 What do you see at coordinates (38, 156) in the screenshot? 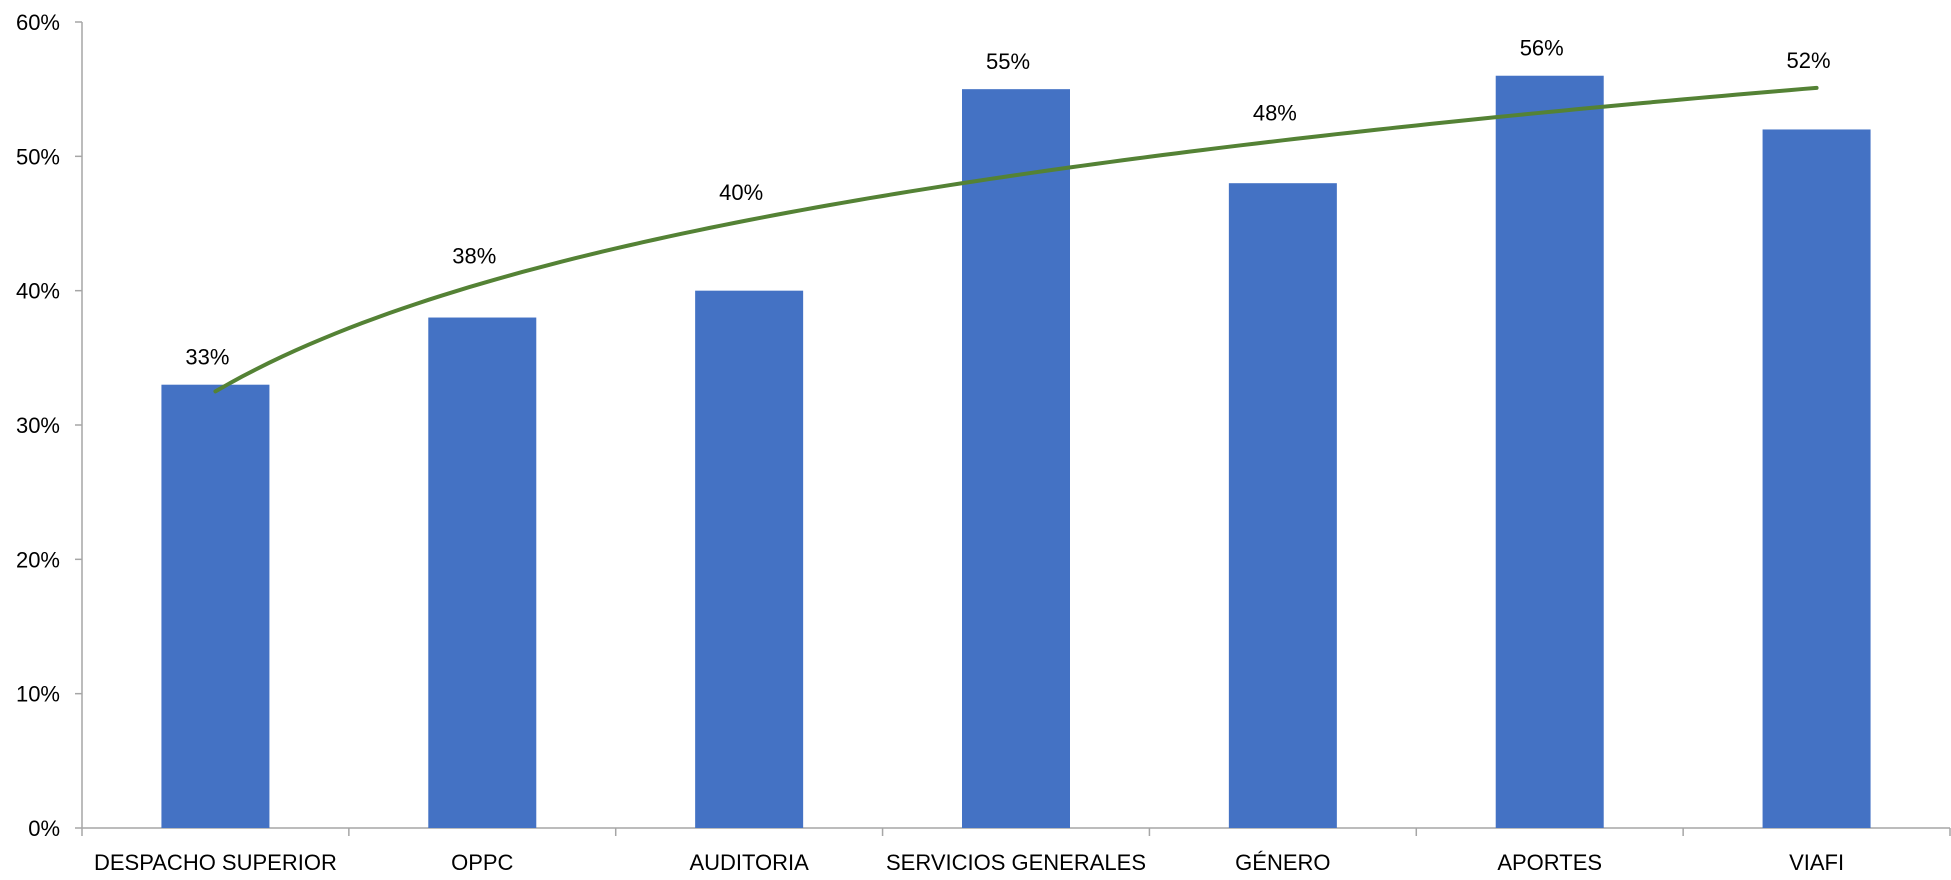
I see `y-tick-label: 50%` at bounding box center [38, 156].